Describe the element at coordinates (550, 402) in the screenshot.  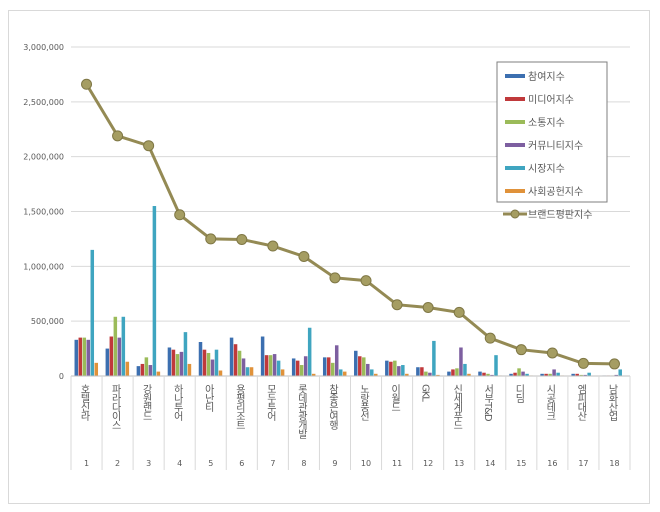
I see `category-label: 시공테크` at that location.